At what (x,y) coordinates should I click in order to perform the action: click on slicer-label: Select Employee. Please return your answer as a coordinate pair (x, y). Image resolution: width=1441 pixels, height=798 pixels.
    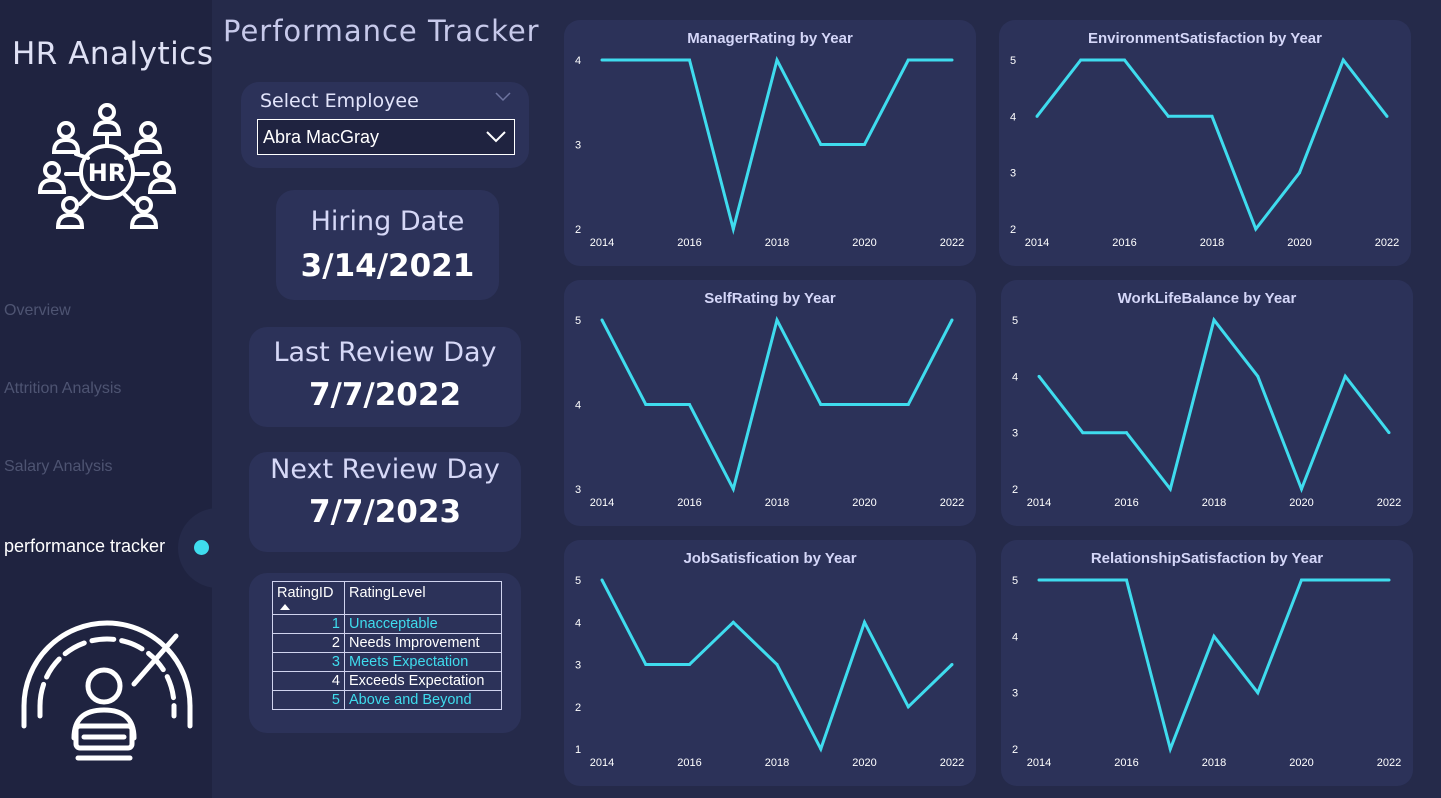
    Looking at the image, I should click on (339, 101).